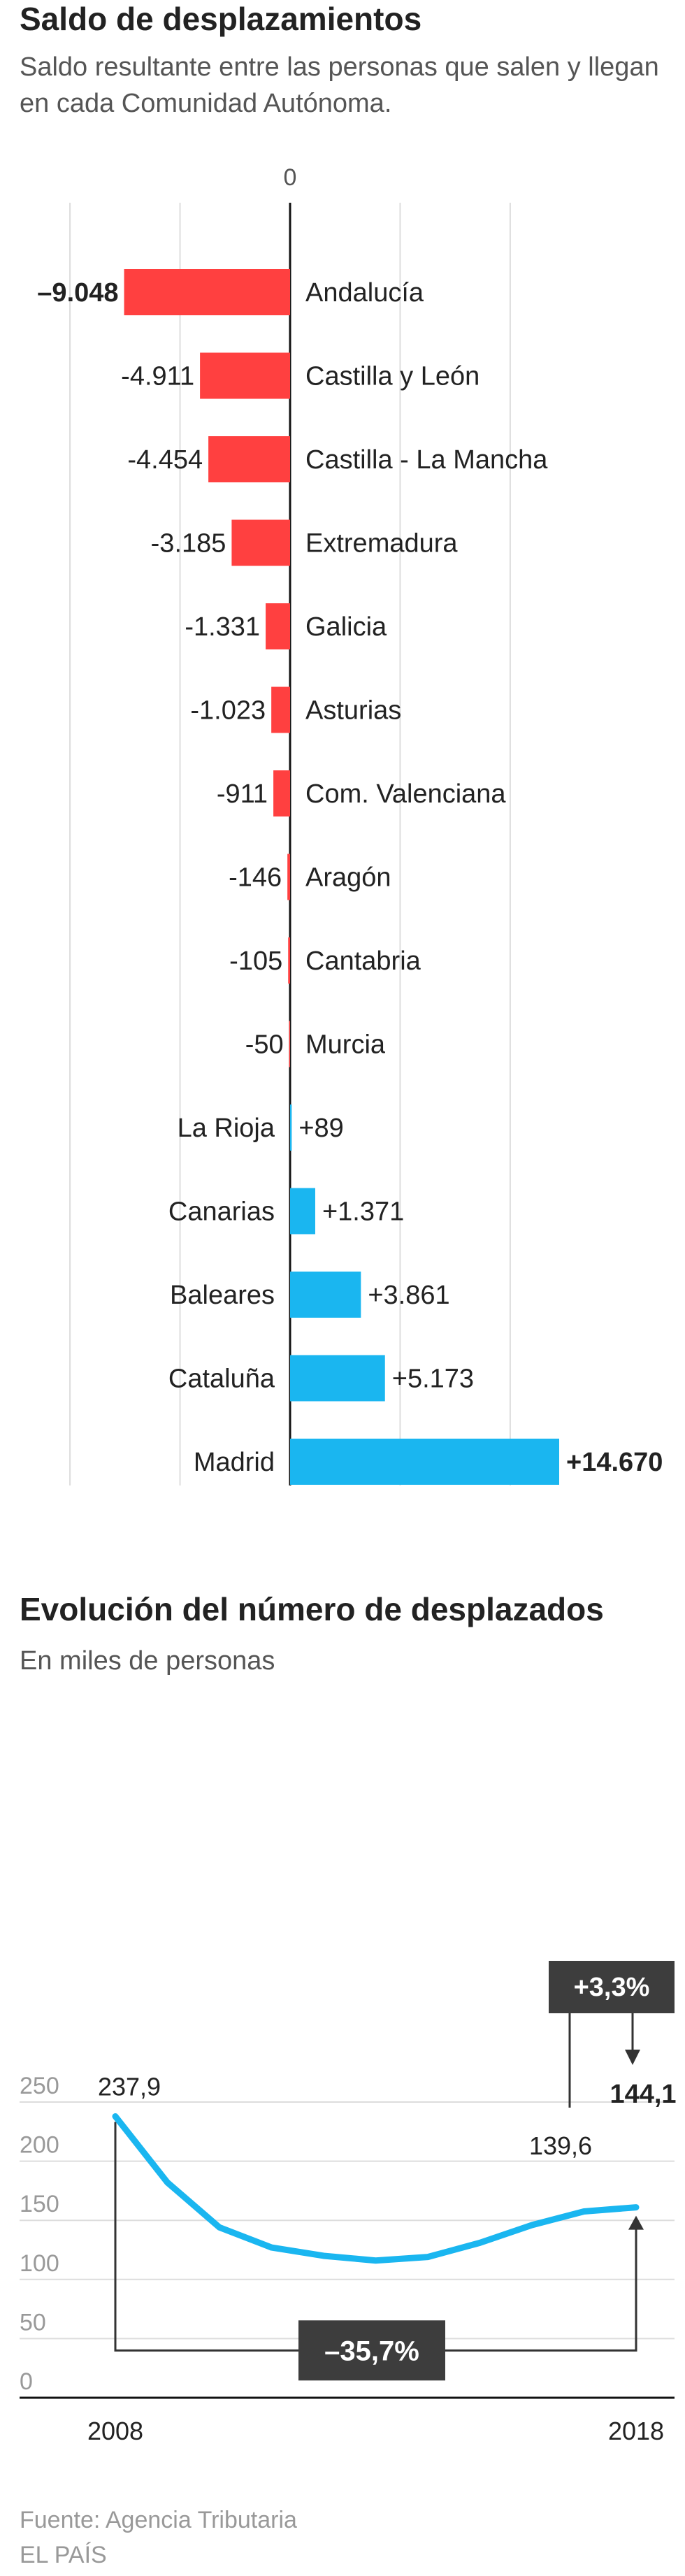 Image resolution: width=685 pixels, height=2576 pixels. Describe the element at coordinates (363, 1212) in the screenshot. I see `value-label: +1.371` at that location.